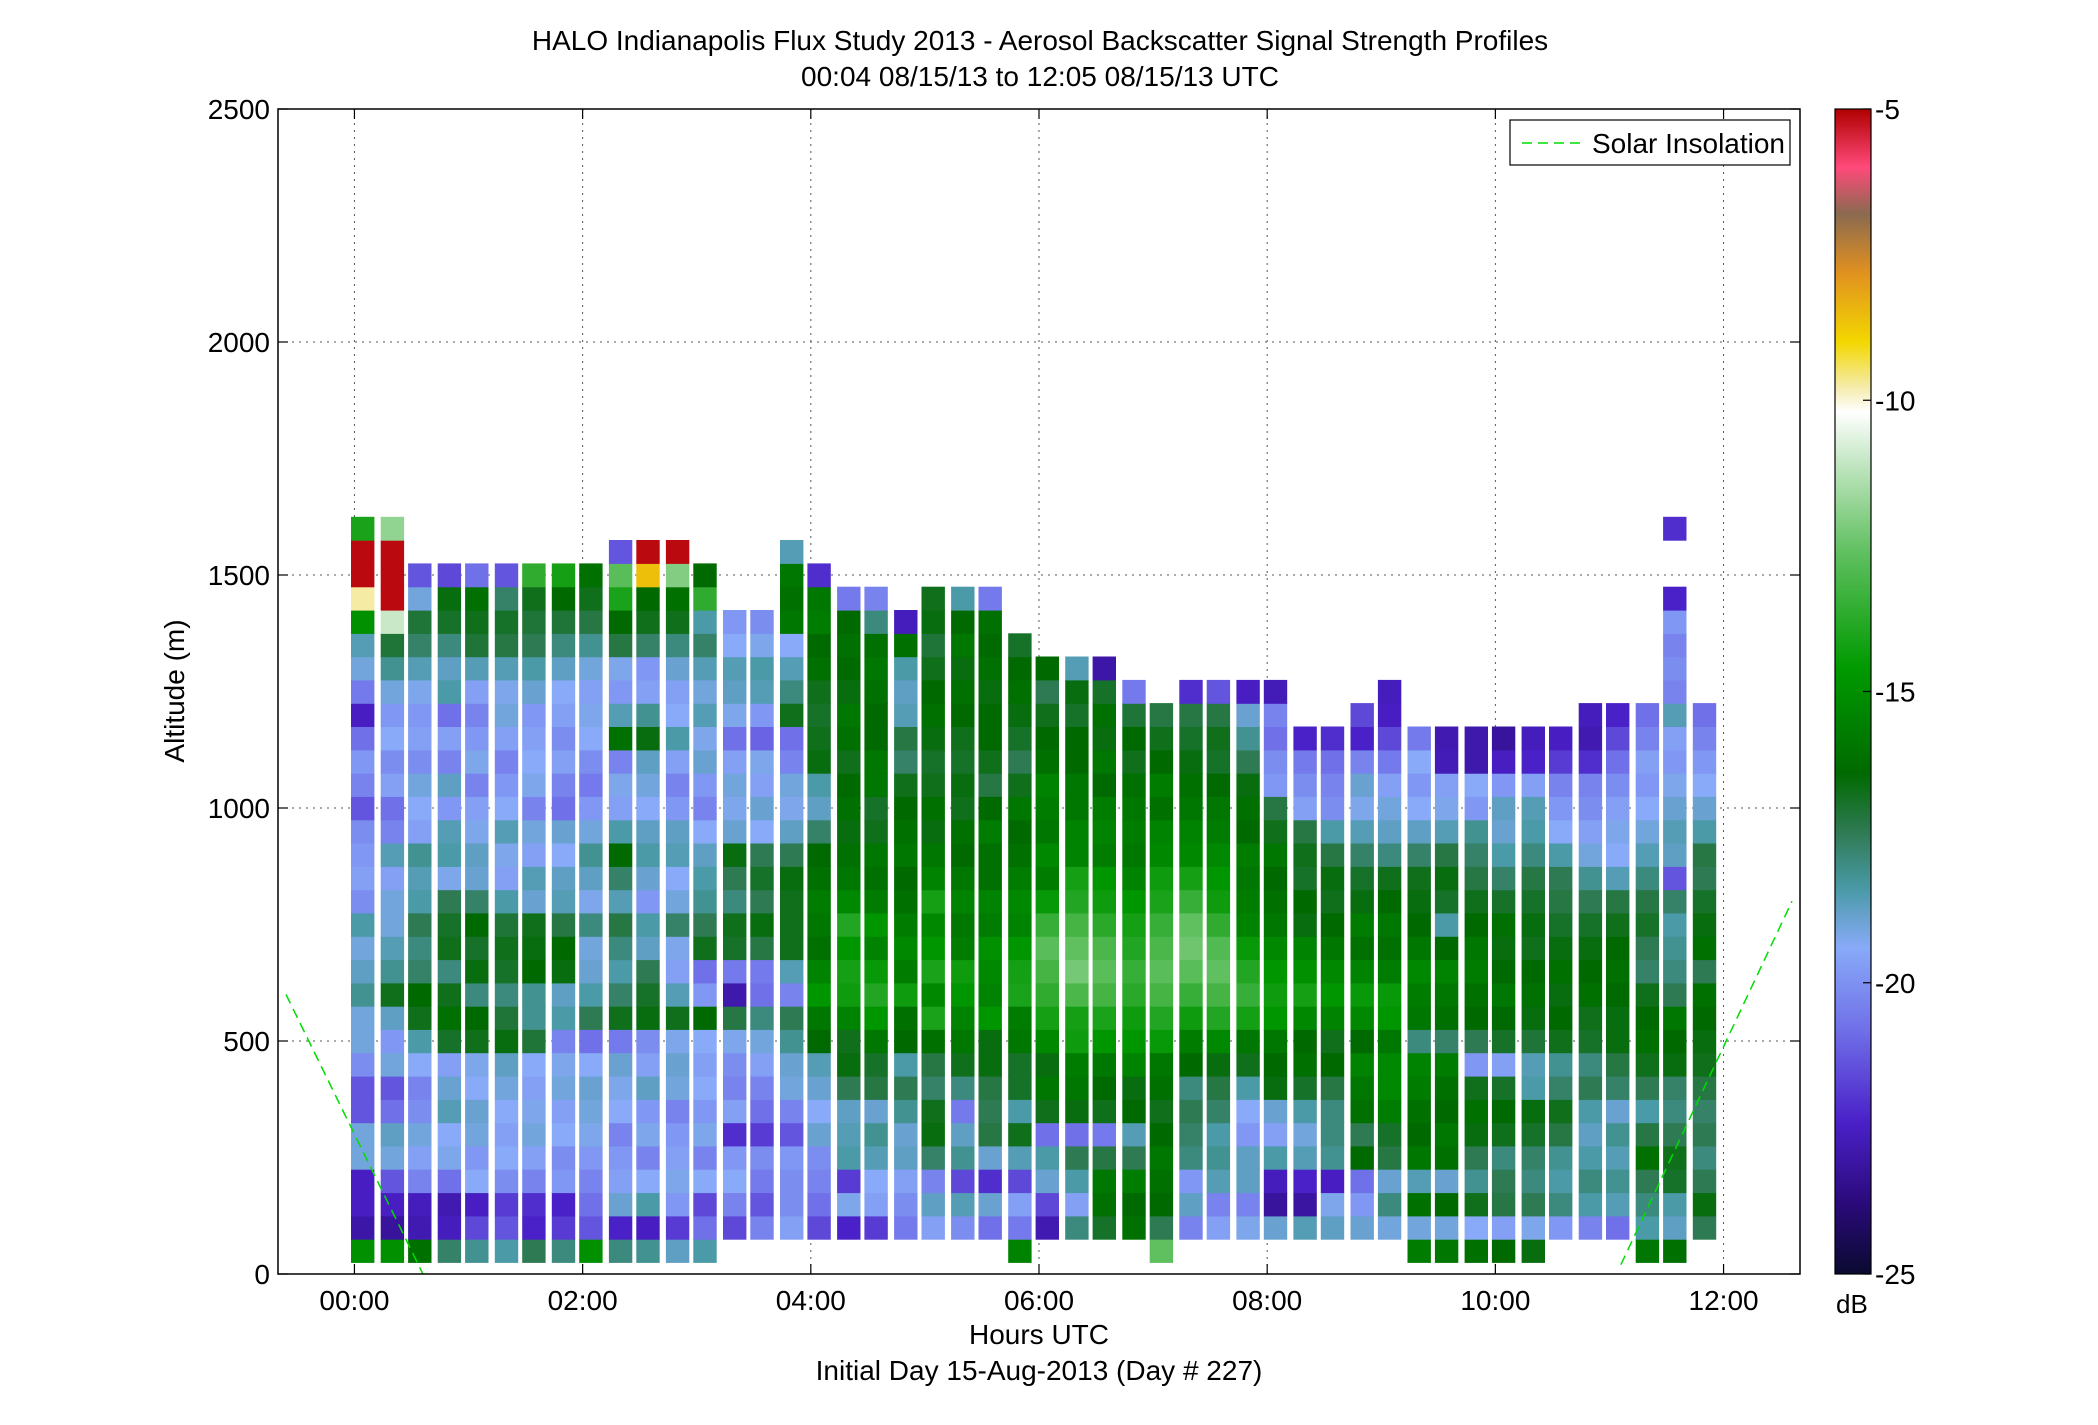 The width and height of the screenshot is (2098, 1425). I want to click on y-tick-label: 500, so click(246, 1041).